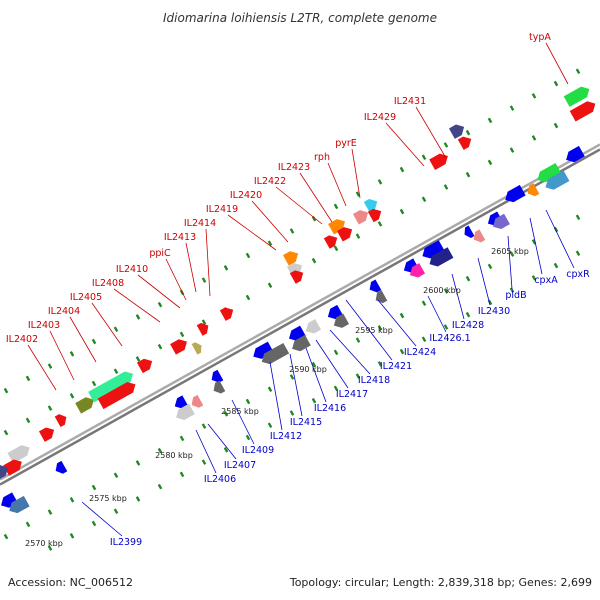  I want to click on reverse-gene-label: IL2430, so click(494, 311).